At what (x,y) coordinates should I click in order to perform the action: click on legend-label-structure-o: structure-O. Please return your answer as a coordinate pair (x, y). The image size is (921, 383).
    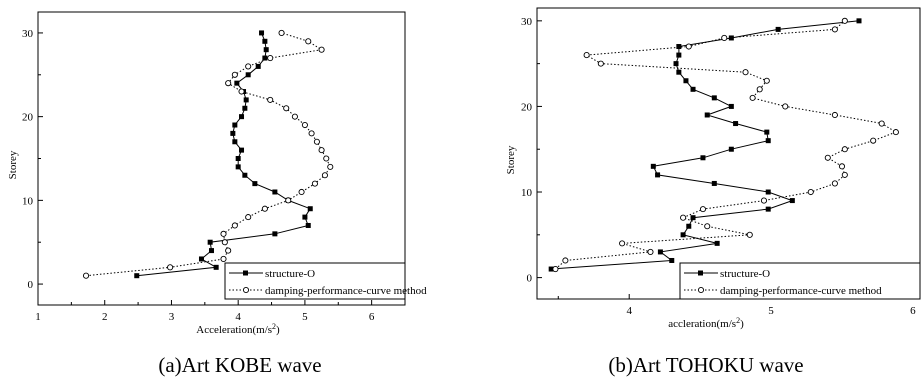
    Looking at the image, I should click on (290, 274).